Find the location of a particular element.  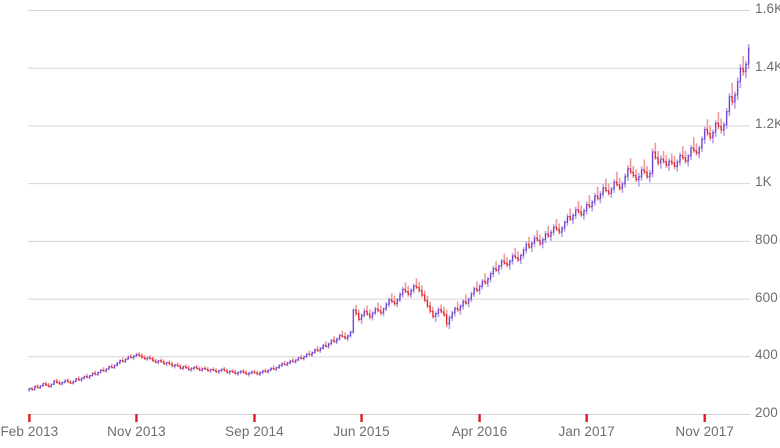

y-axis-tick-label: 400 is located at coordinates (766, 355).